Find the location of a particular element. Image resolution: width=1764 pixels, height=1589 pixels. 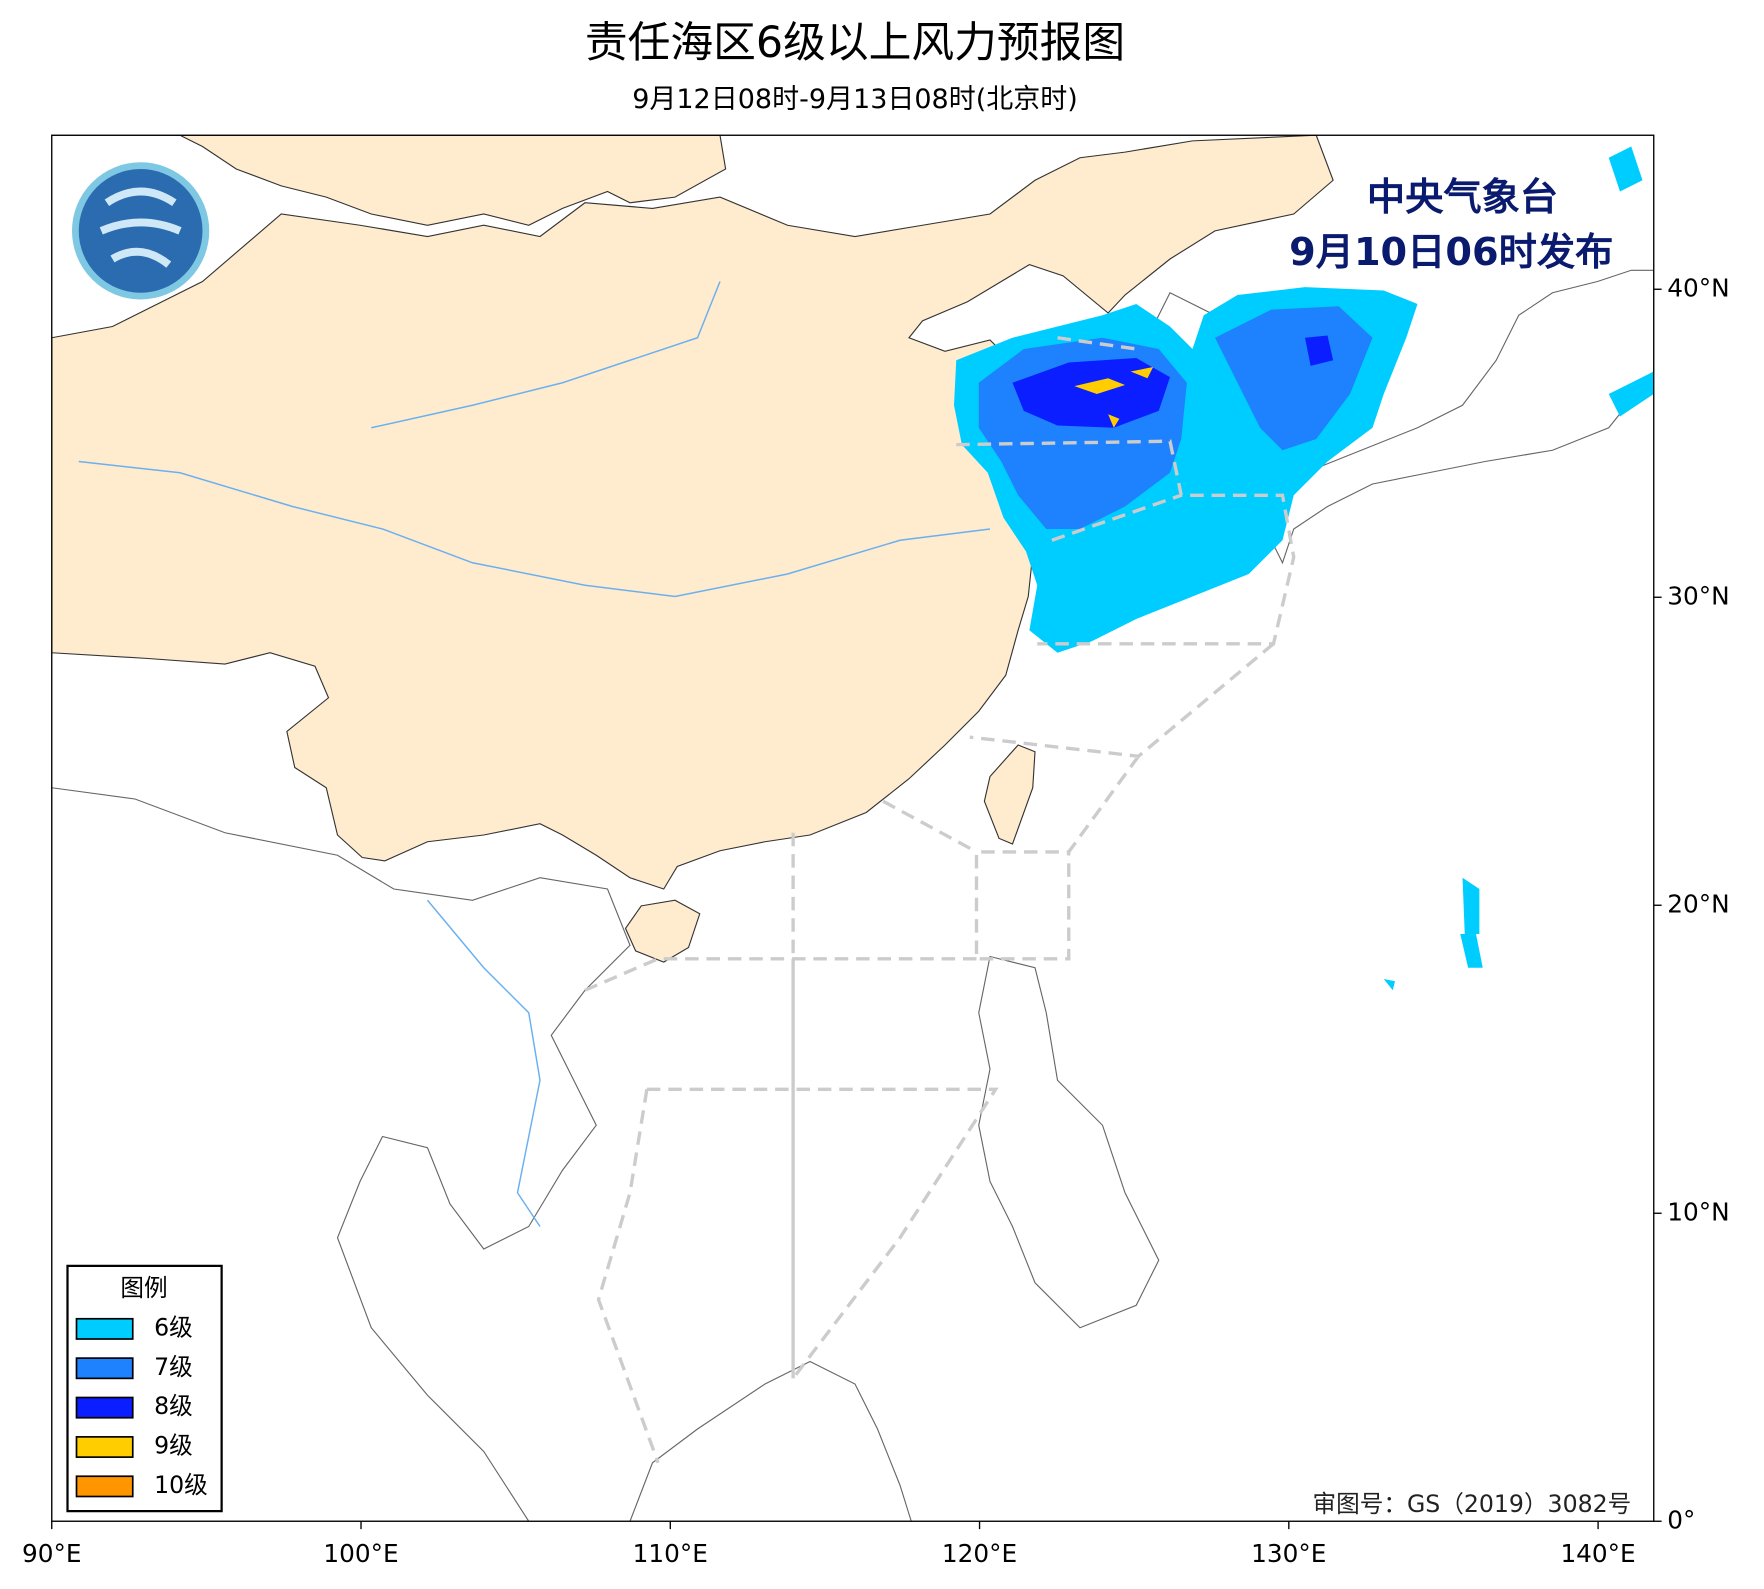

x-tick-label: 110°E is located at coordinates (670, 1553).